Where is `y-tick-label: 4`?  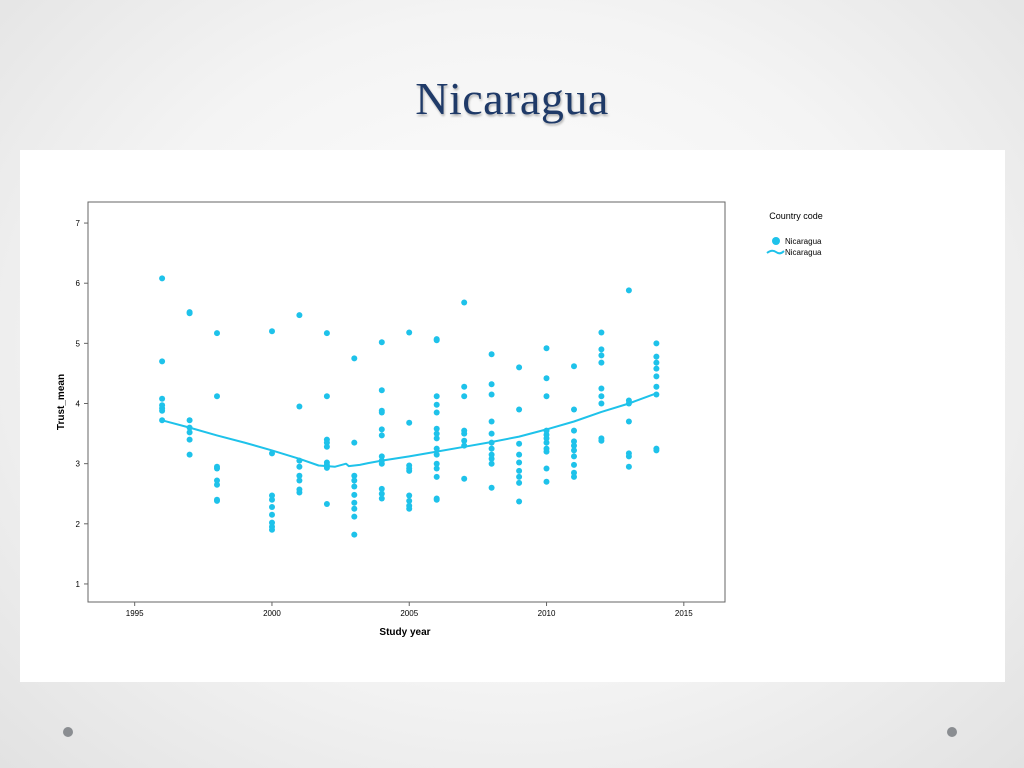 y-tick-label: 4 is located at coordinates (78, 404).